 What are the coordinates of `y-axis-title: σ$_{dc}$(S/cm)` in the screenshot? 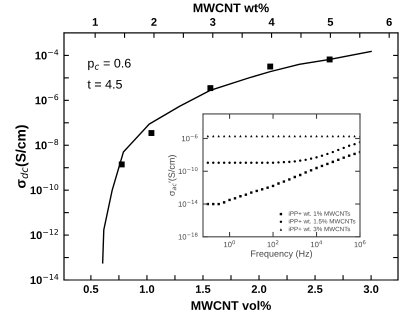 It's located at (21, 156).